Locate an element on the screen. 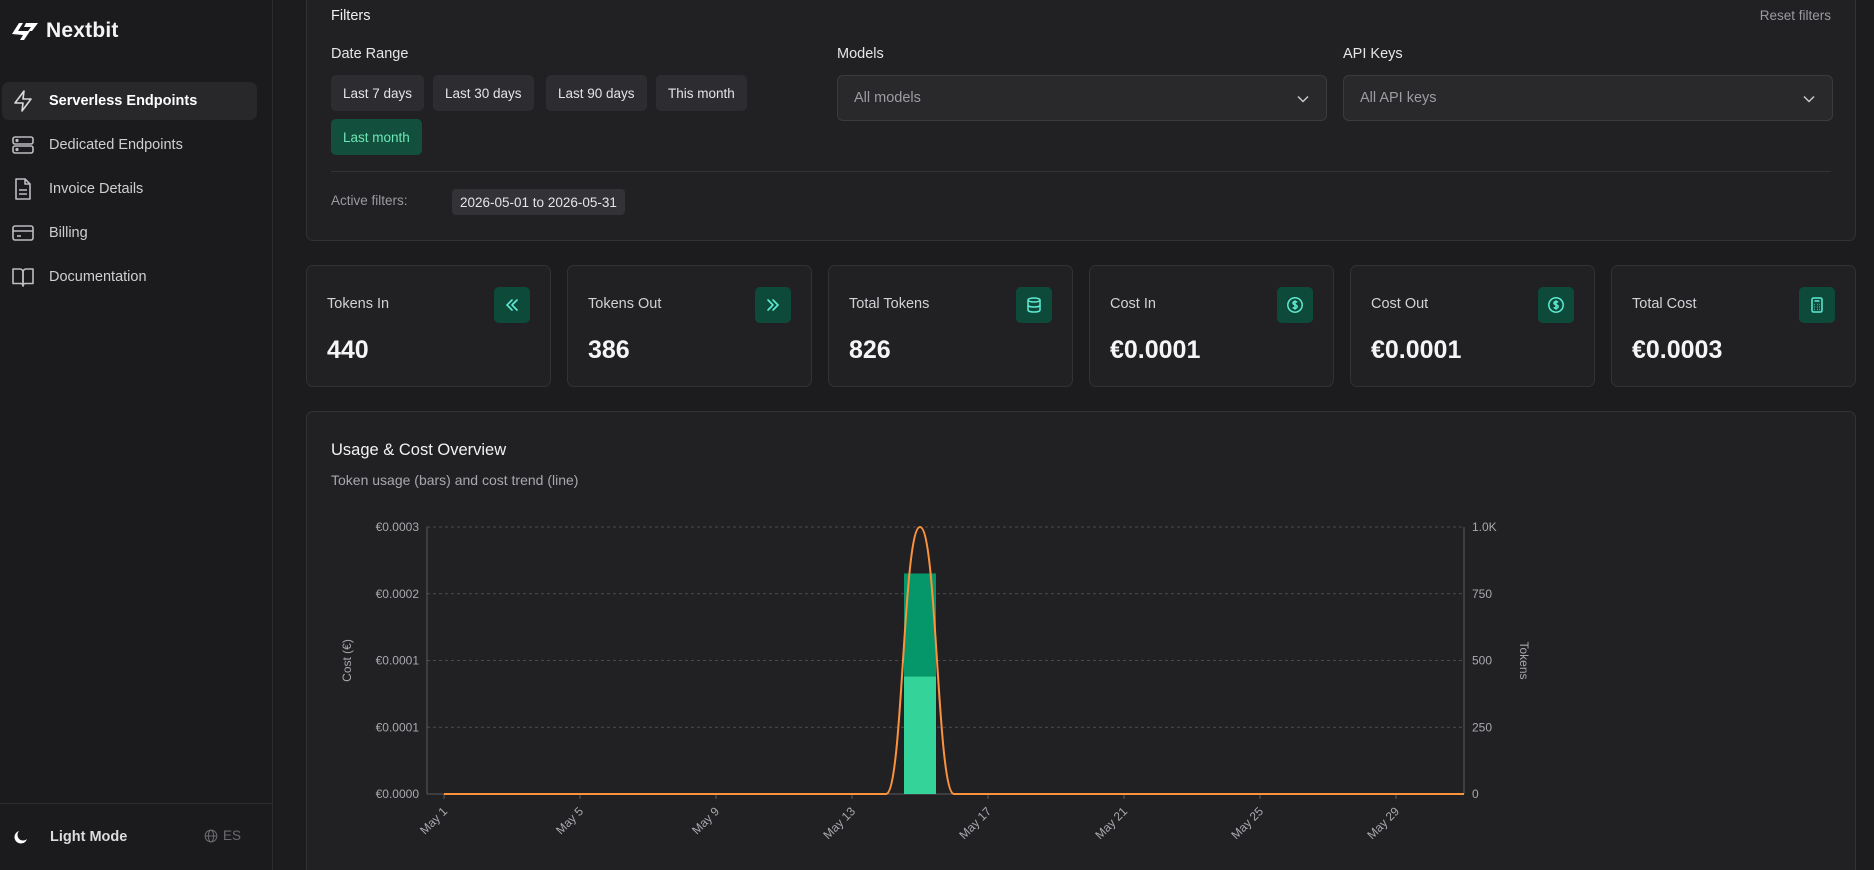  app-name: Nextbit is located at coordinates (82, 30).